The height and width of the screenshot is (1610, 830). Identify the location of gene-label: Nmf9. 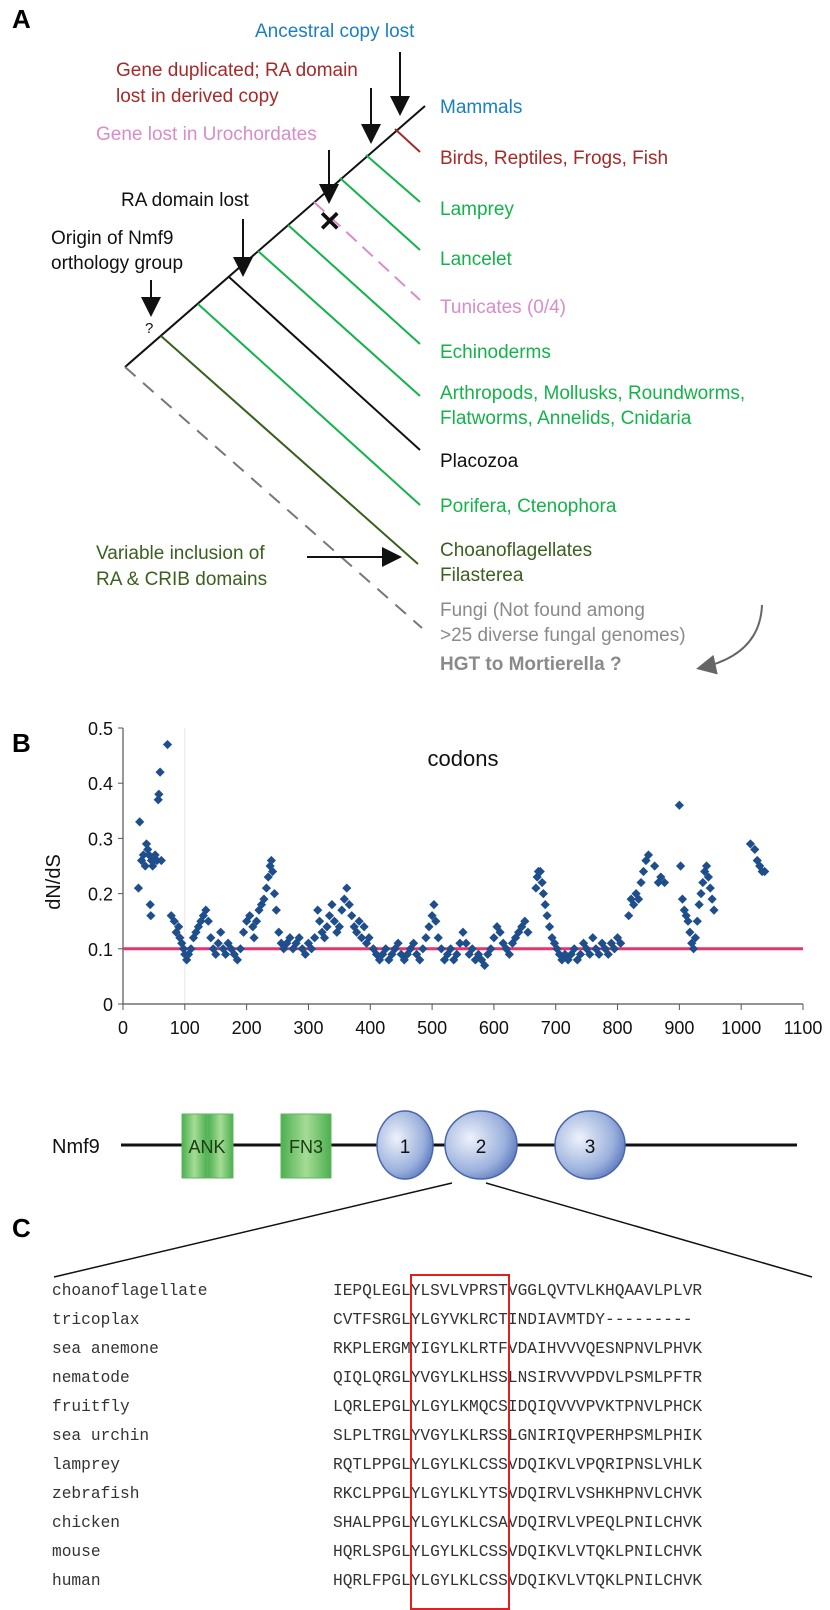
(76, 1147).